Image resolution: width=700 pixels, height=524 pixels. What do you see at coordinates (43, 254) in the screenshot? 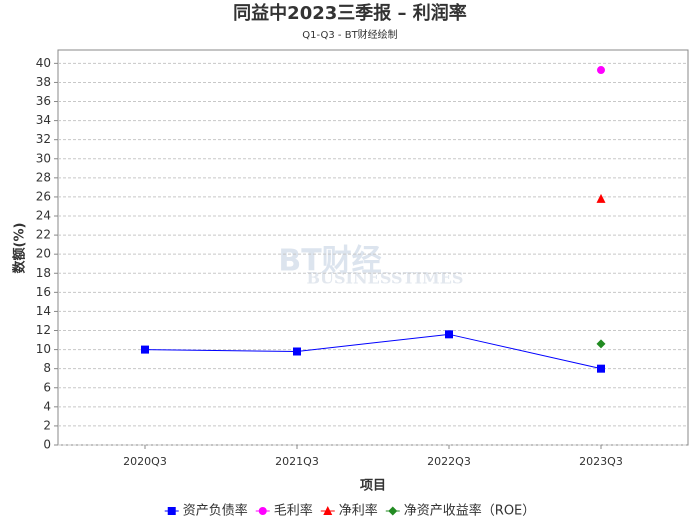
I see `y-tick-label: 20` at bounding box center [43, 254].